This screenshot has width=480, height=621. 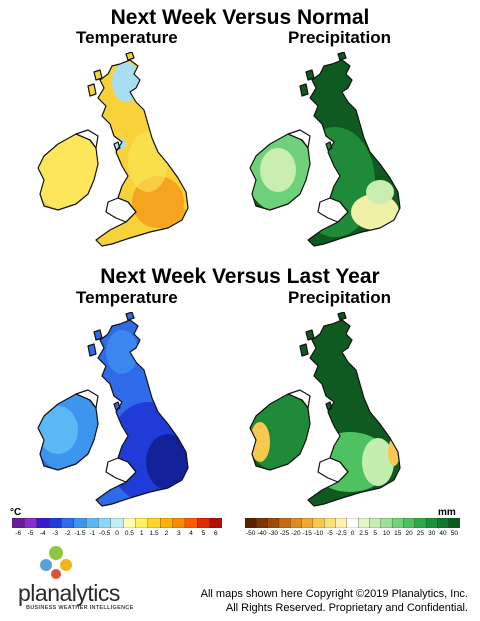 I want to click on legend-tick-label: -15, so click(x=307, y=533).